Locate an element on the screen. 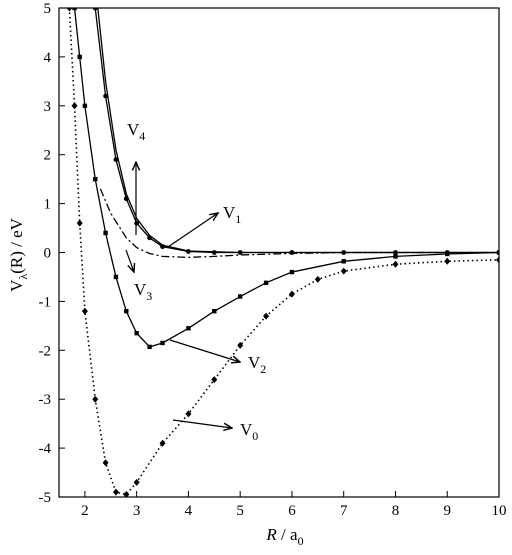  x-tick-label: 2 is located at coordinates (85, 511).